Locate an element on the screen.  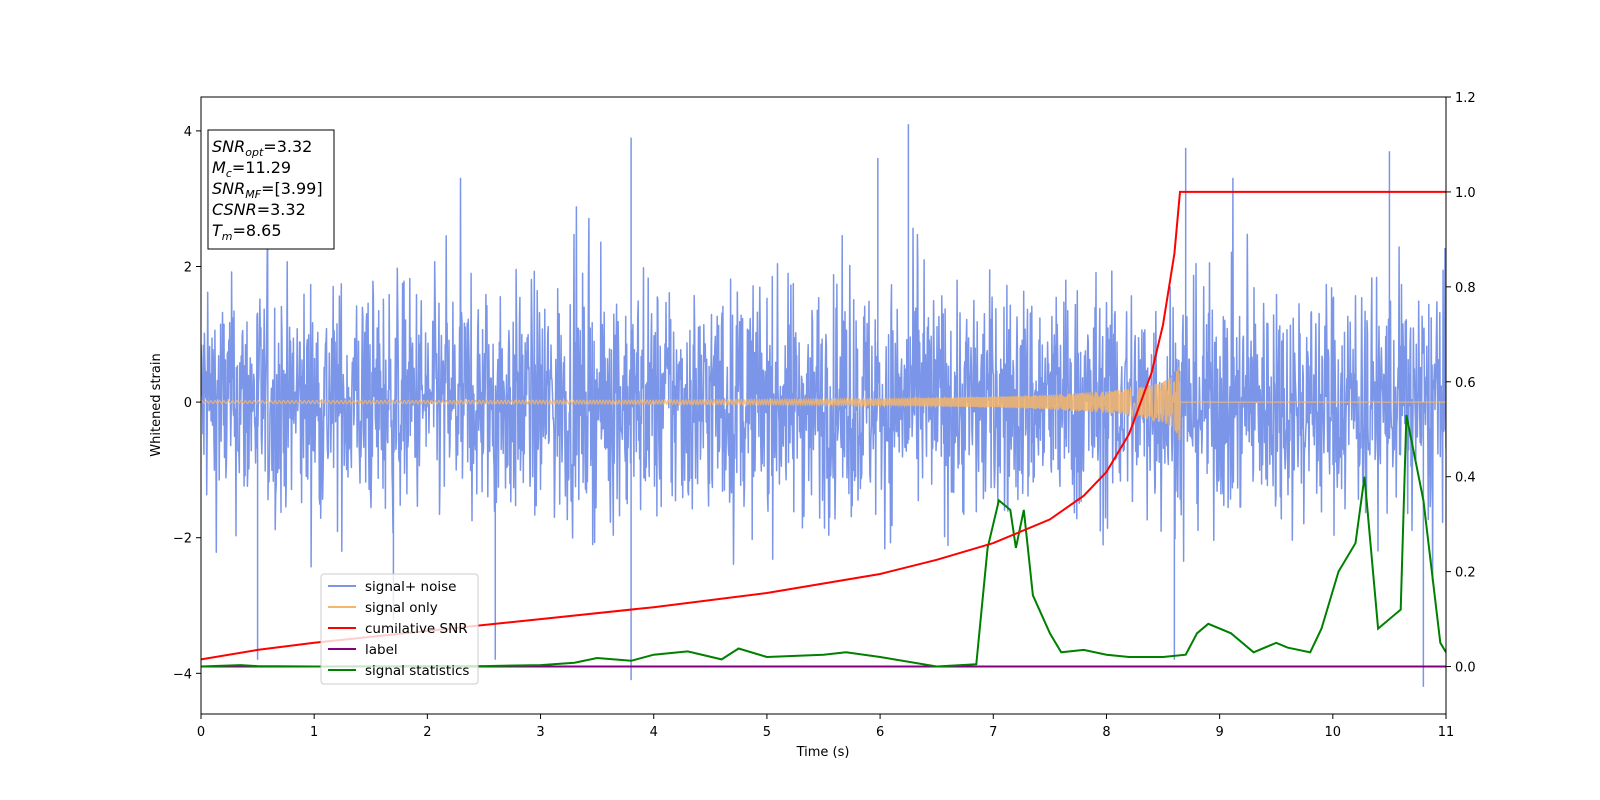
y2-tick-label: 0.8 is located at coordinates (1465, 288).